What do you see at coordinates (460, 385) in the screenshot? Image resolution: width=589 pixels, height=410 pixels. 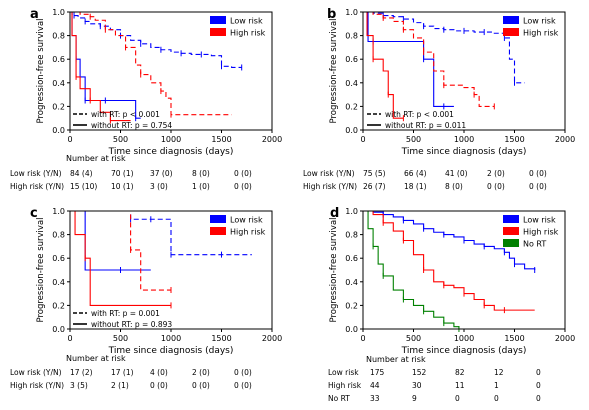 I see `risk-table-cell: 11` at bounding box center [460, 385].